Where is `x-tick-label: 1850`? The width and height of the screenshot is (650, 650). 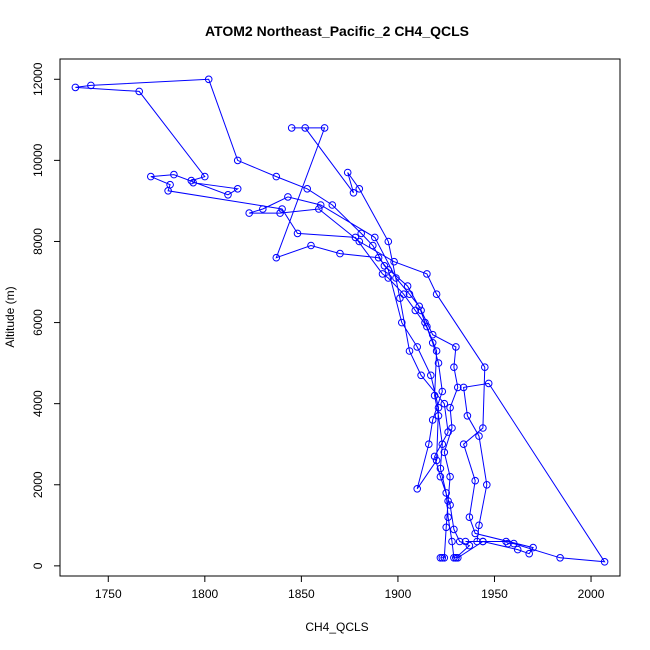
x-tick-label: 1850 is located at coordinates (301, 594).